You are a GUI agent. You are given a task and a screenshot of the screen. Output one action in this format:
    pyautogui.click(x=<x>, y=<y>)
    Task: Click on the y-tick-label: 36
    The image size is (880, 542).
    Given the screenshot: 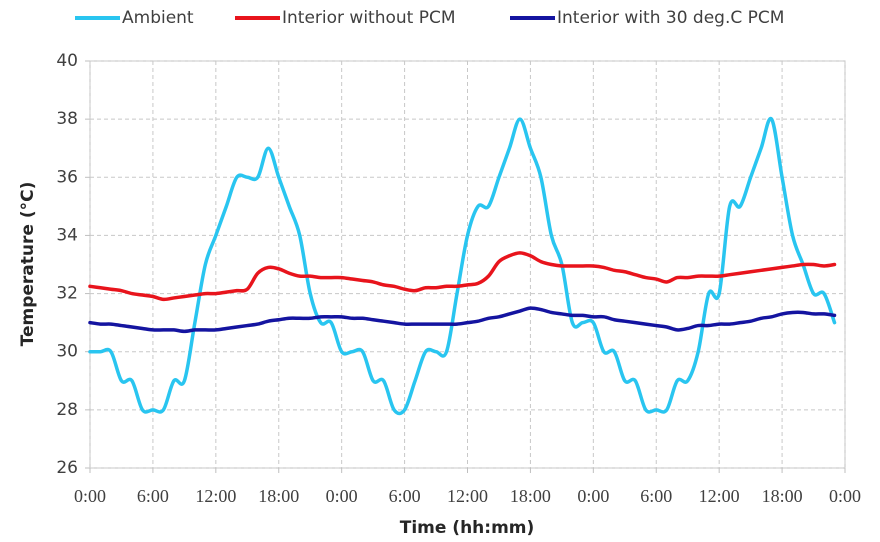 What is the action you would take?
    pyautogui.click(x=67, y=177)
    